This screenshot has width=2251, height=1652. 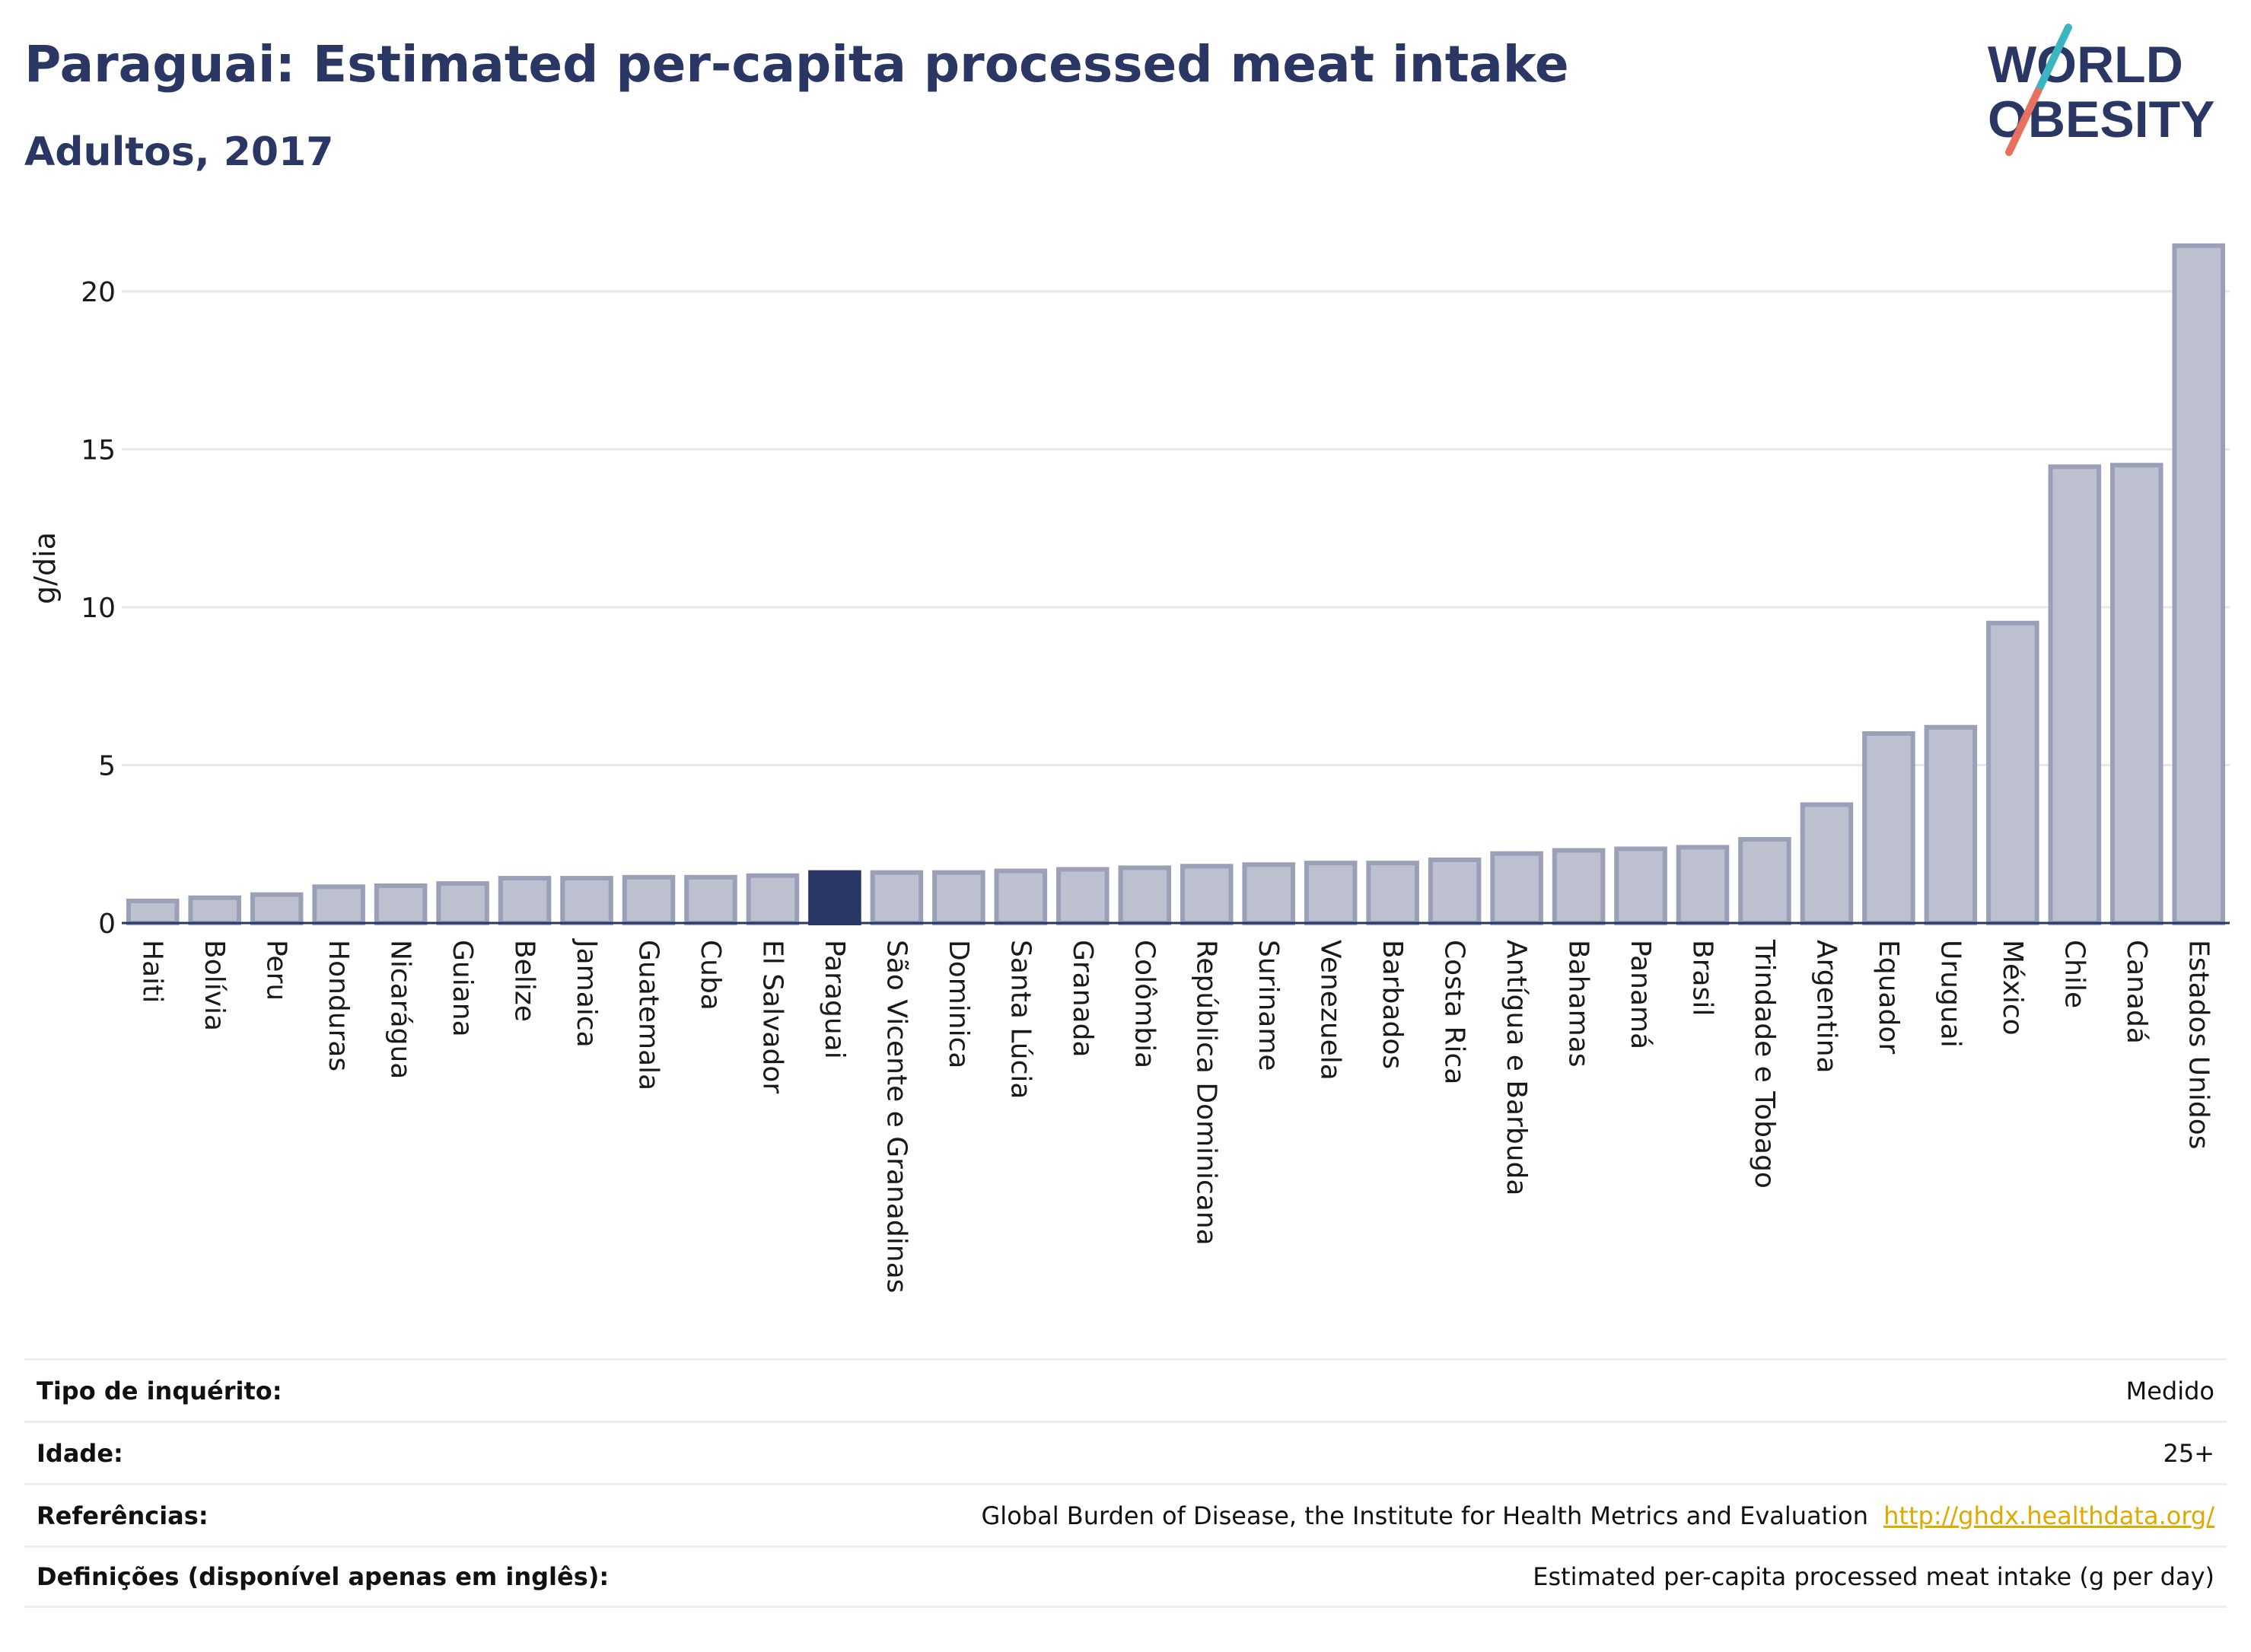 What do you see at coordinates (2136, 694) in the screenshot?
I see `bar-canad-` at bounding box center [2136, 694].